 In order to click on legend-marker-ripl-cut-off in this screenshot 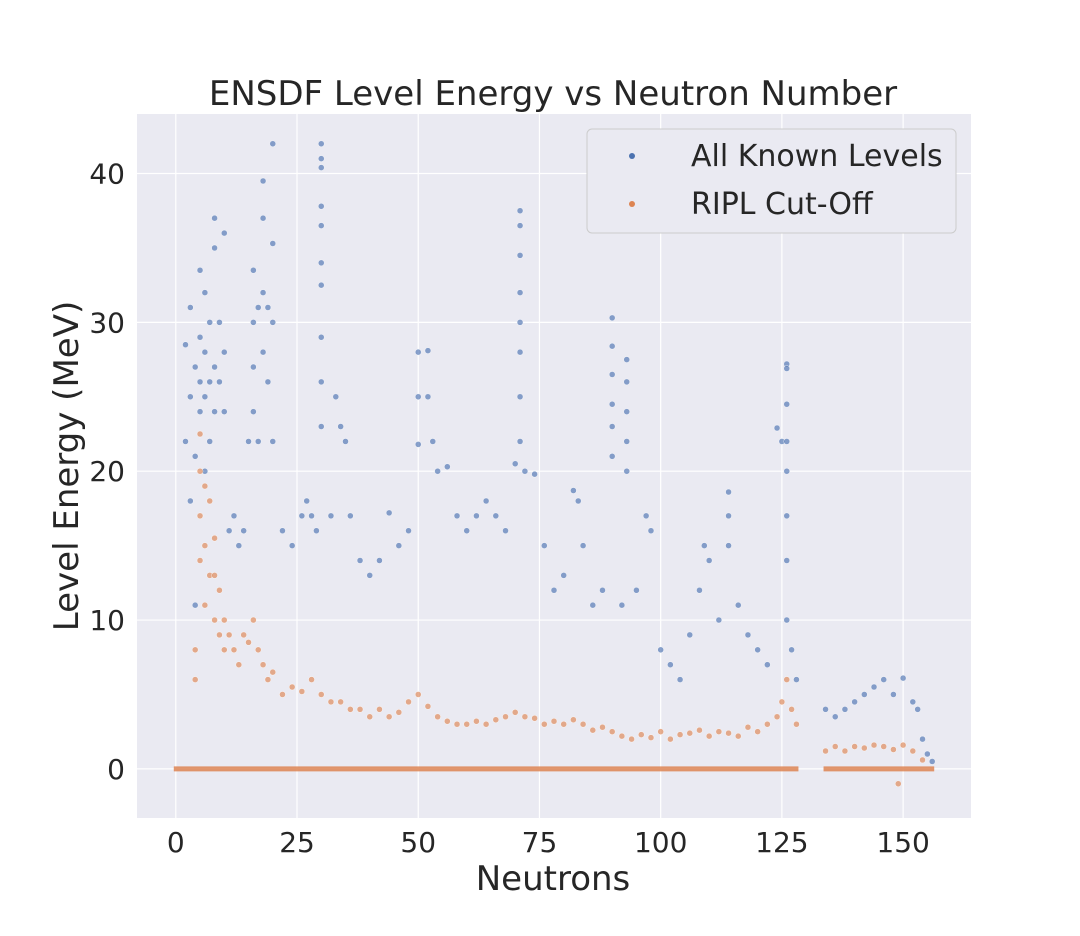, I will do `click(632, 204)`.